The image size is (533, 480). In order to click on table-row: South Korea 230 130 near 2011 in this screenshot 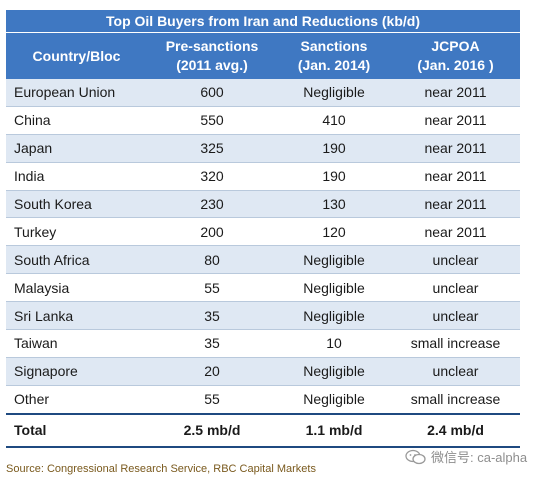, I will do `click(263, 204)`.